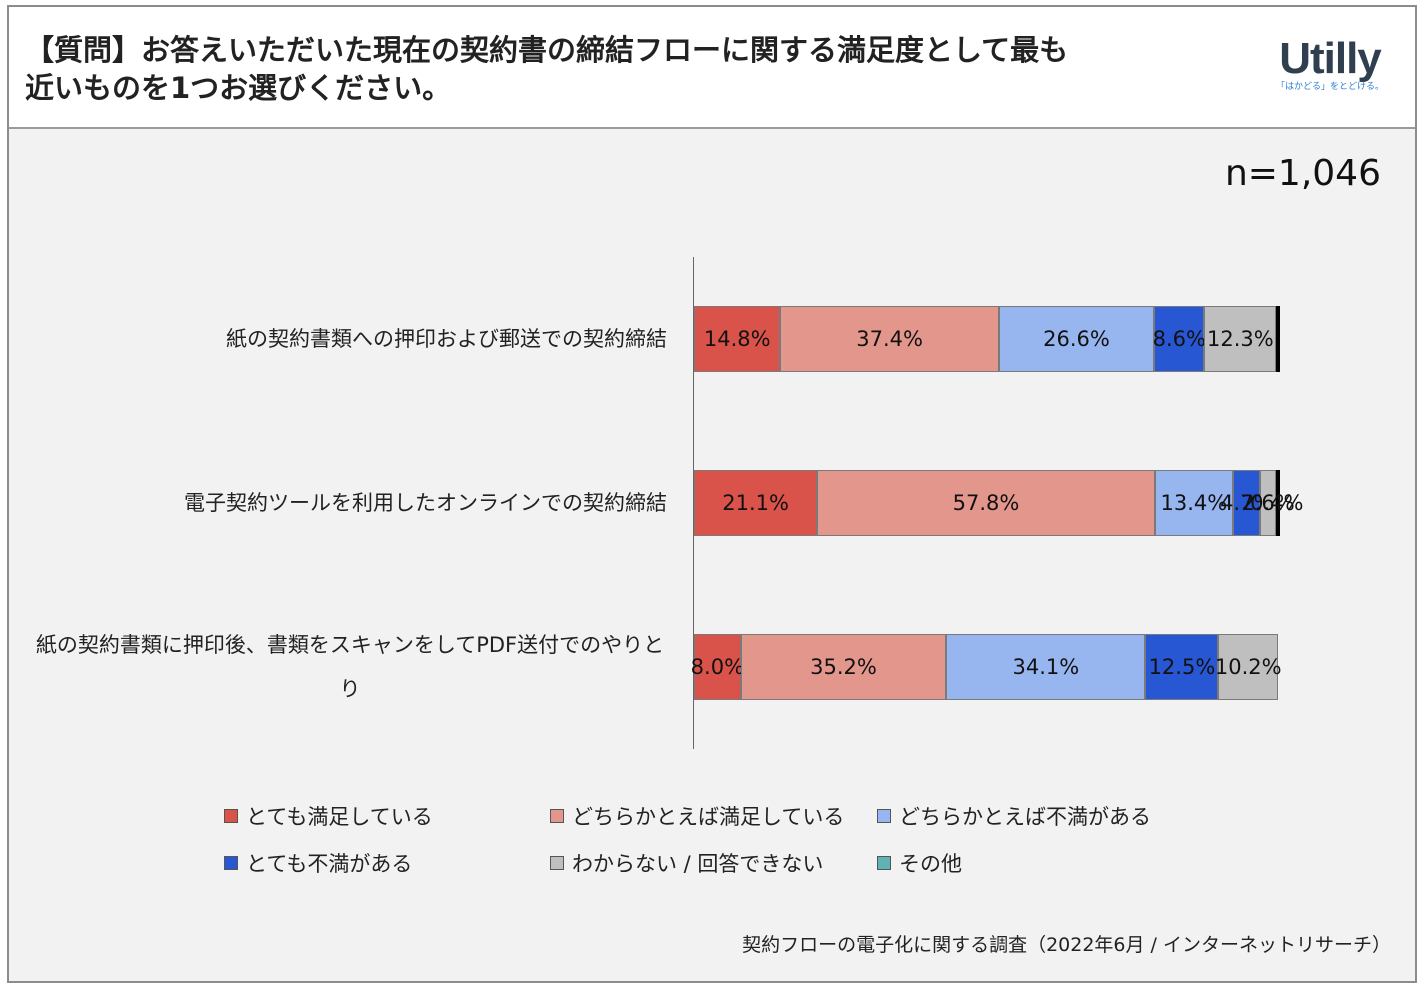 This screenshot has width=1426, height=992. I want to click on legend-item-2: どちらかとえば不満がある, so click(1014, 816).